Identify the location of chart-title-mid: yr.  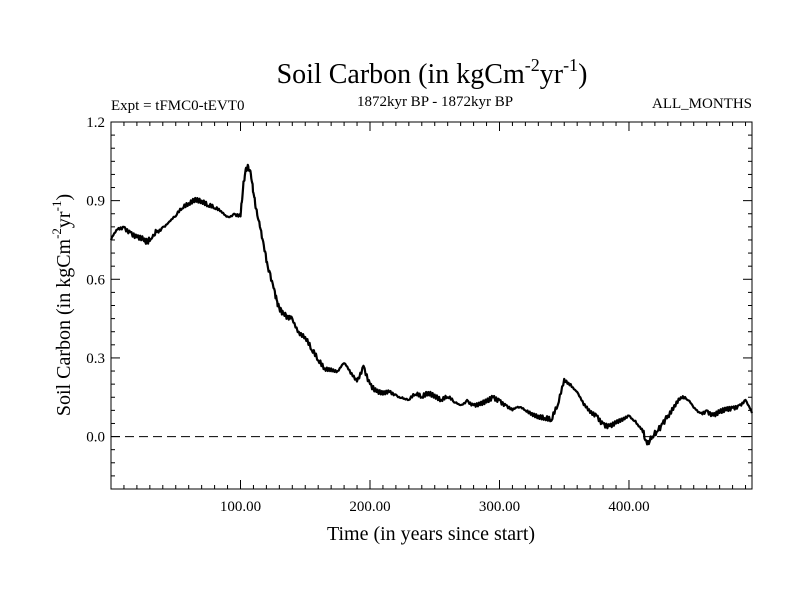
(552, 74).